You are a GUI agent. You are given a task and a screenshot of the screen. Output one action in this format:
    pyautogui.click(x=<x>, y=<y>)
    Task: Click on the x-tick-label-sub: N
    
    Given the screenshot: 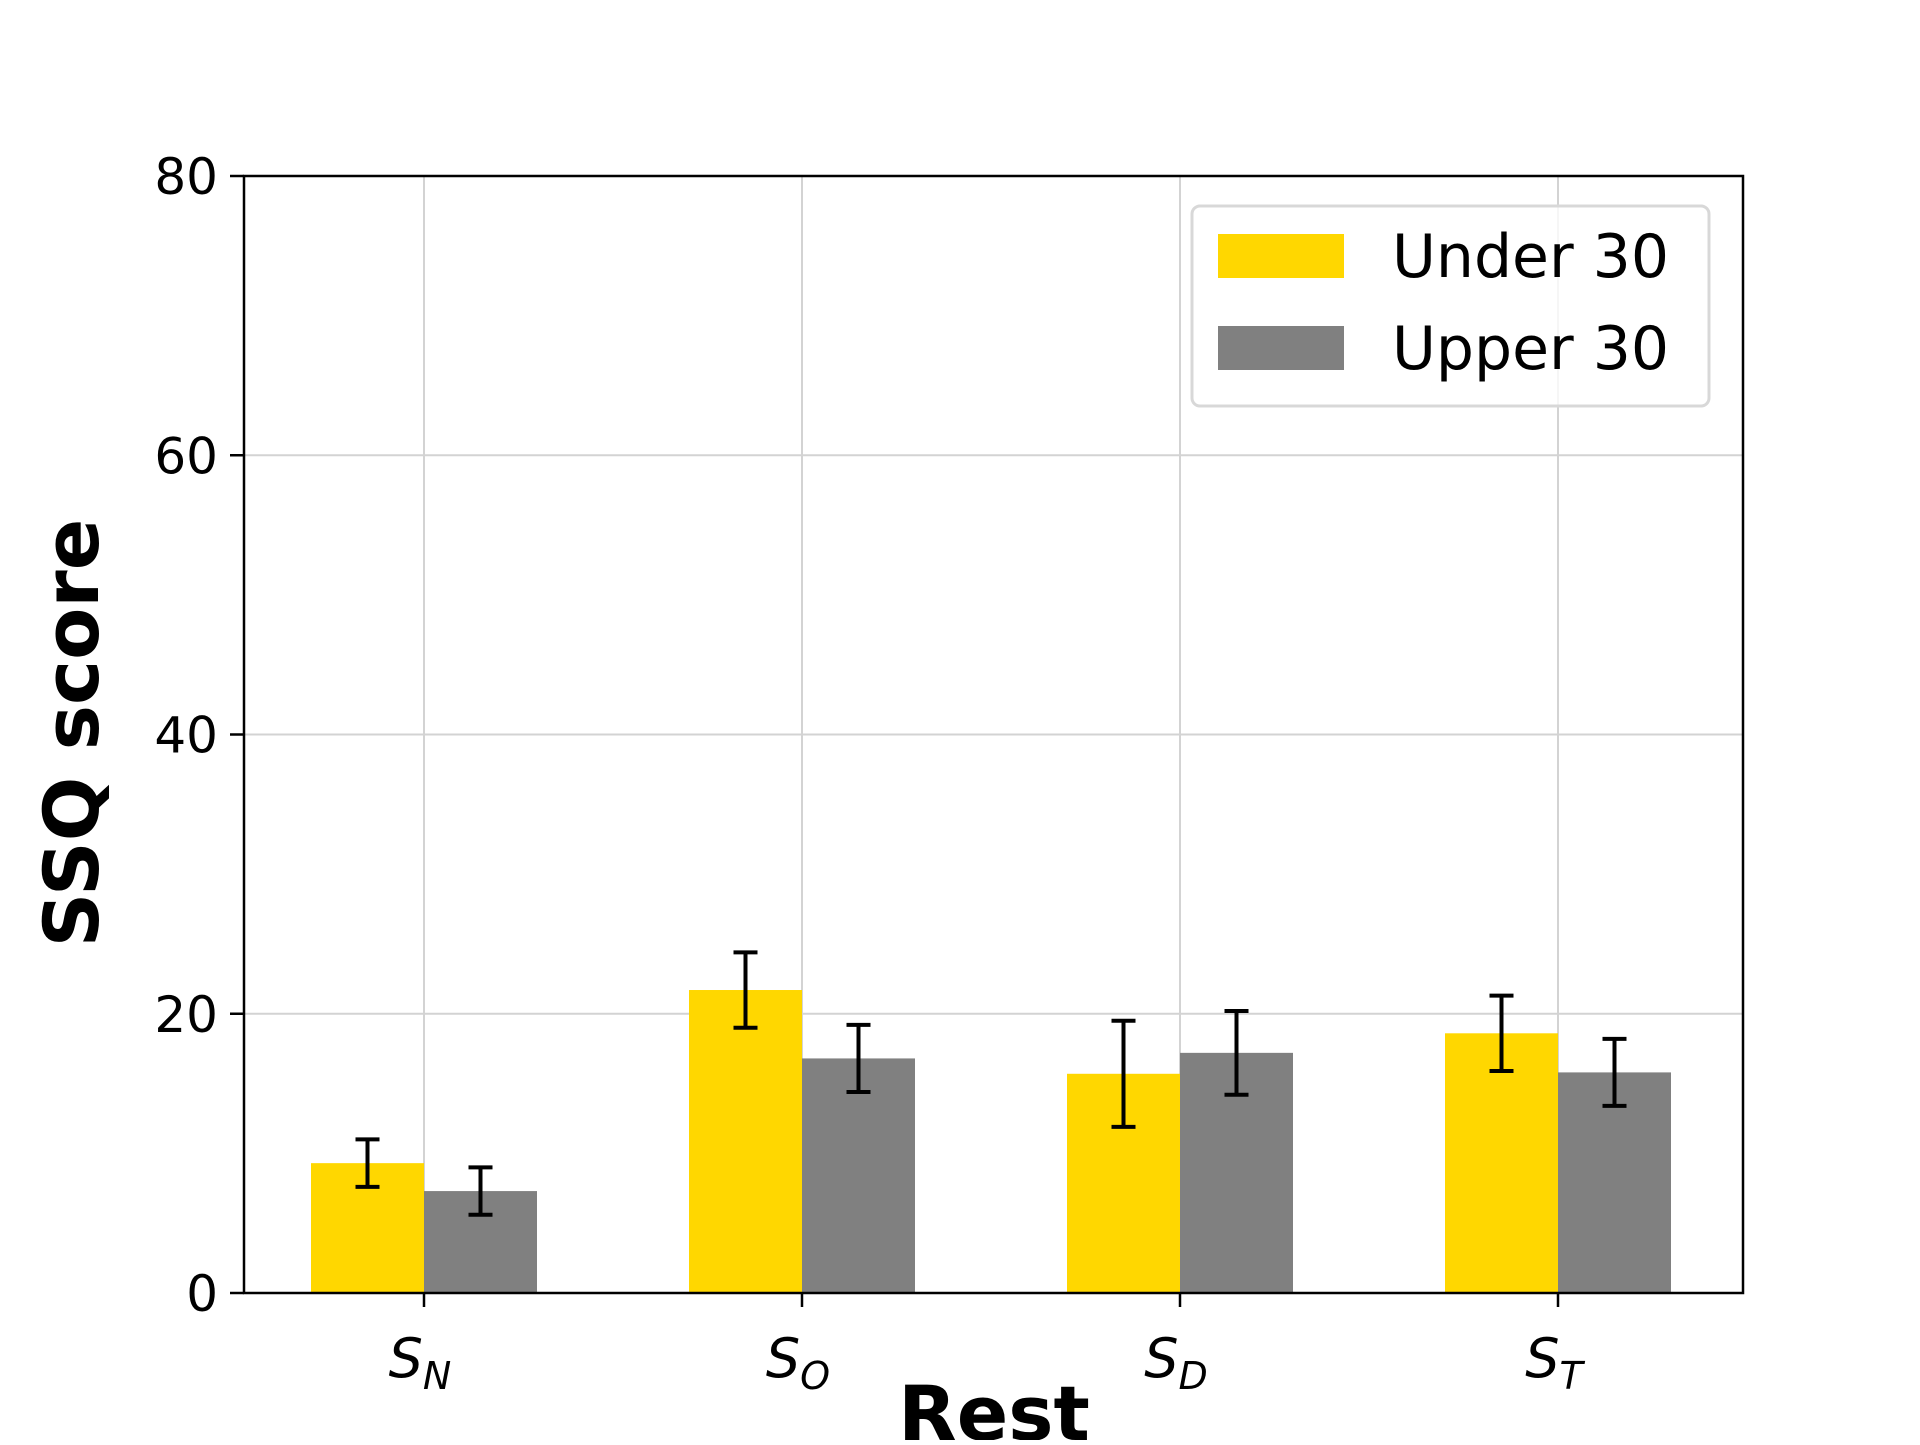 What is the action you would take?
    pyautogui.click(x=437, y=1376)
    